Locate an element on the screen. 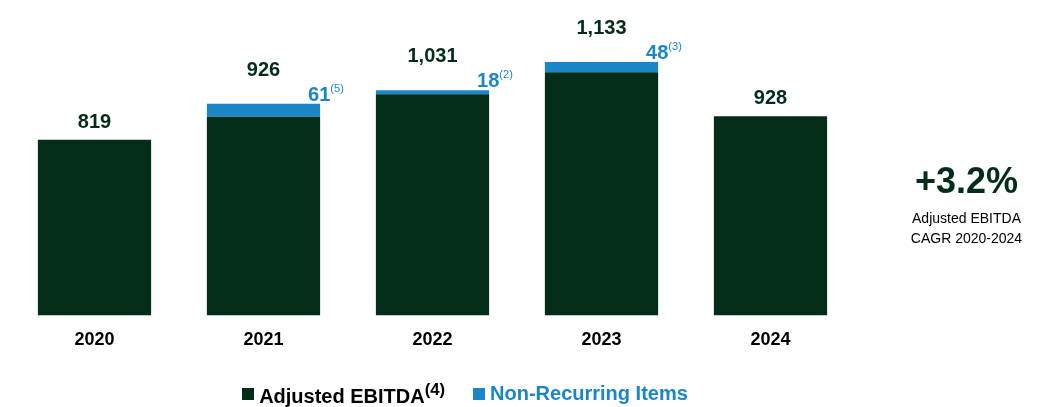 This screenshot has height=407, width=1038. text: Adjusted EBITDA CAGR 2020-2024 is located at coordinates (966, 228).